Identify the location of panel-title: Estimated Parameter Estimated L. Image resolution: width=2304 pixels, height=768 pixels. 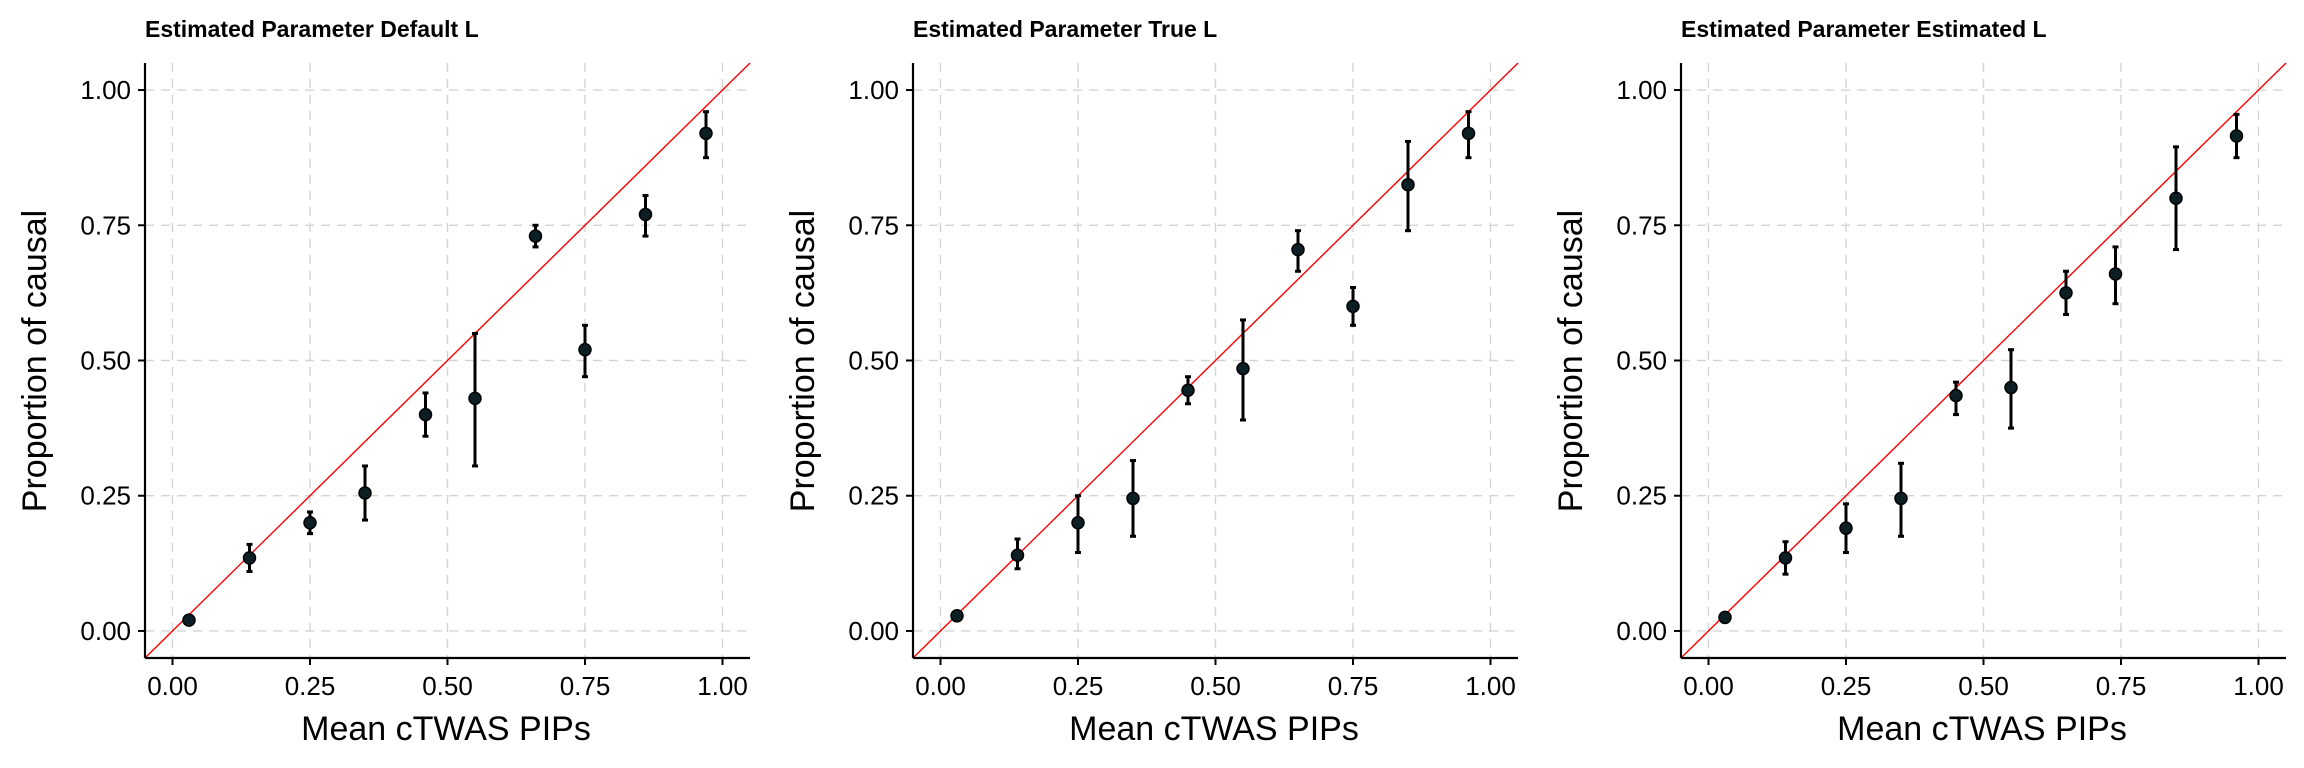
(1864, 29).